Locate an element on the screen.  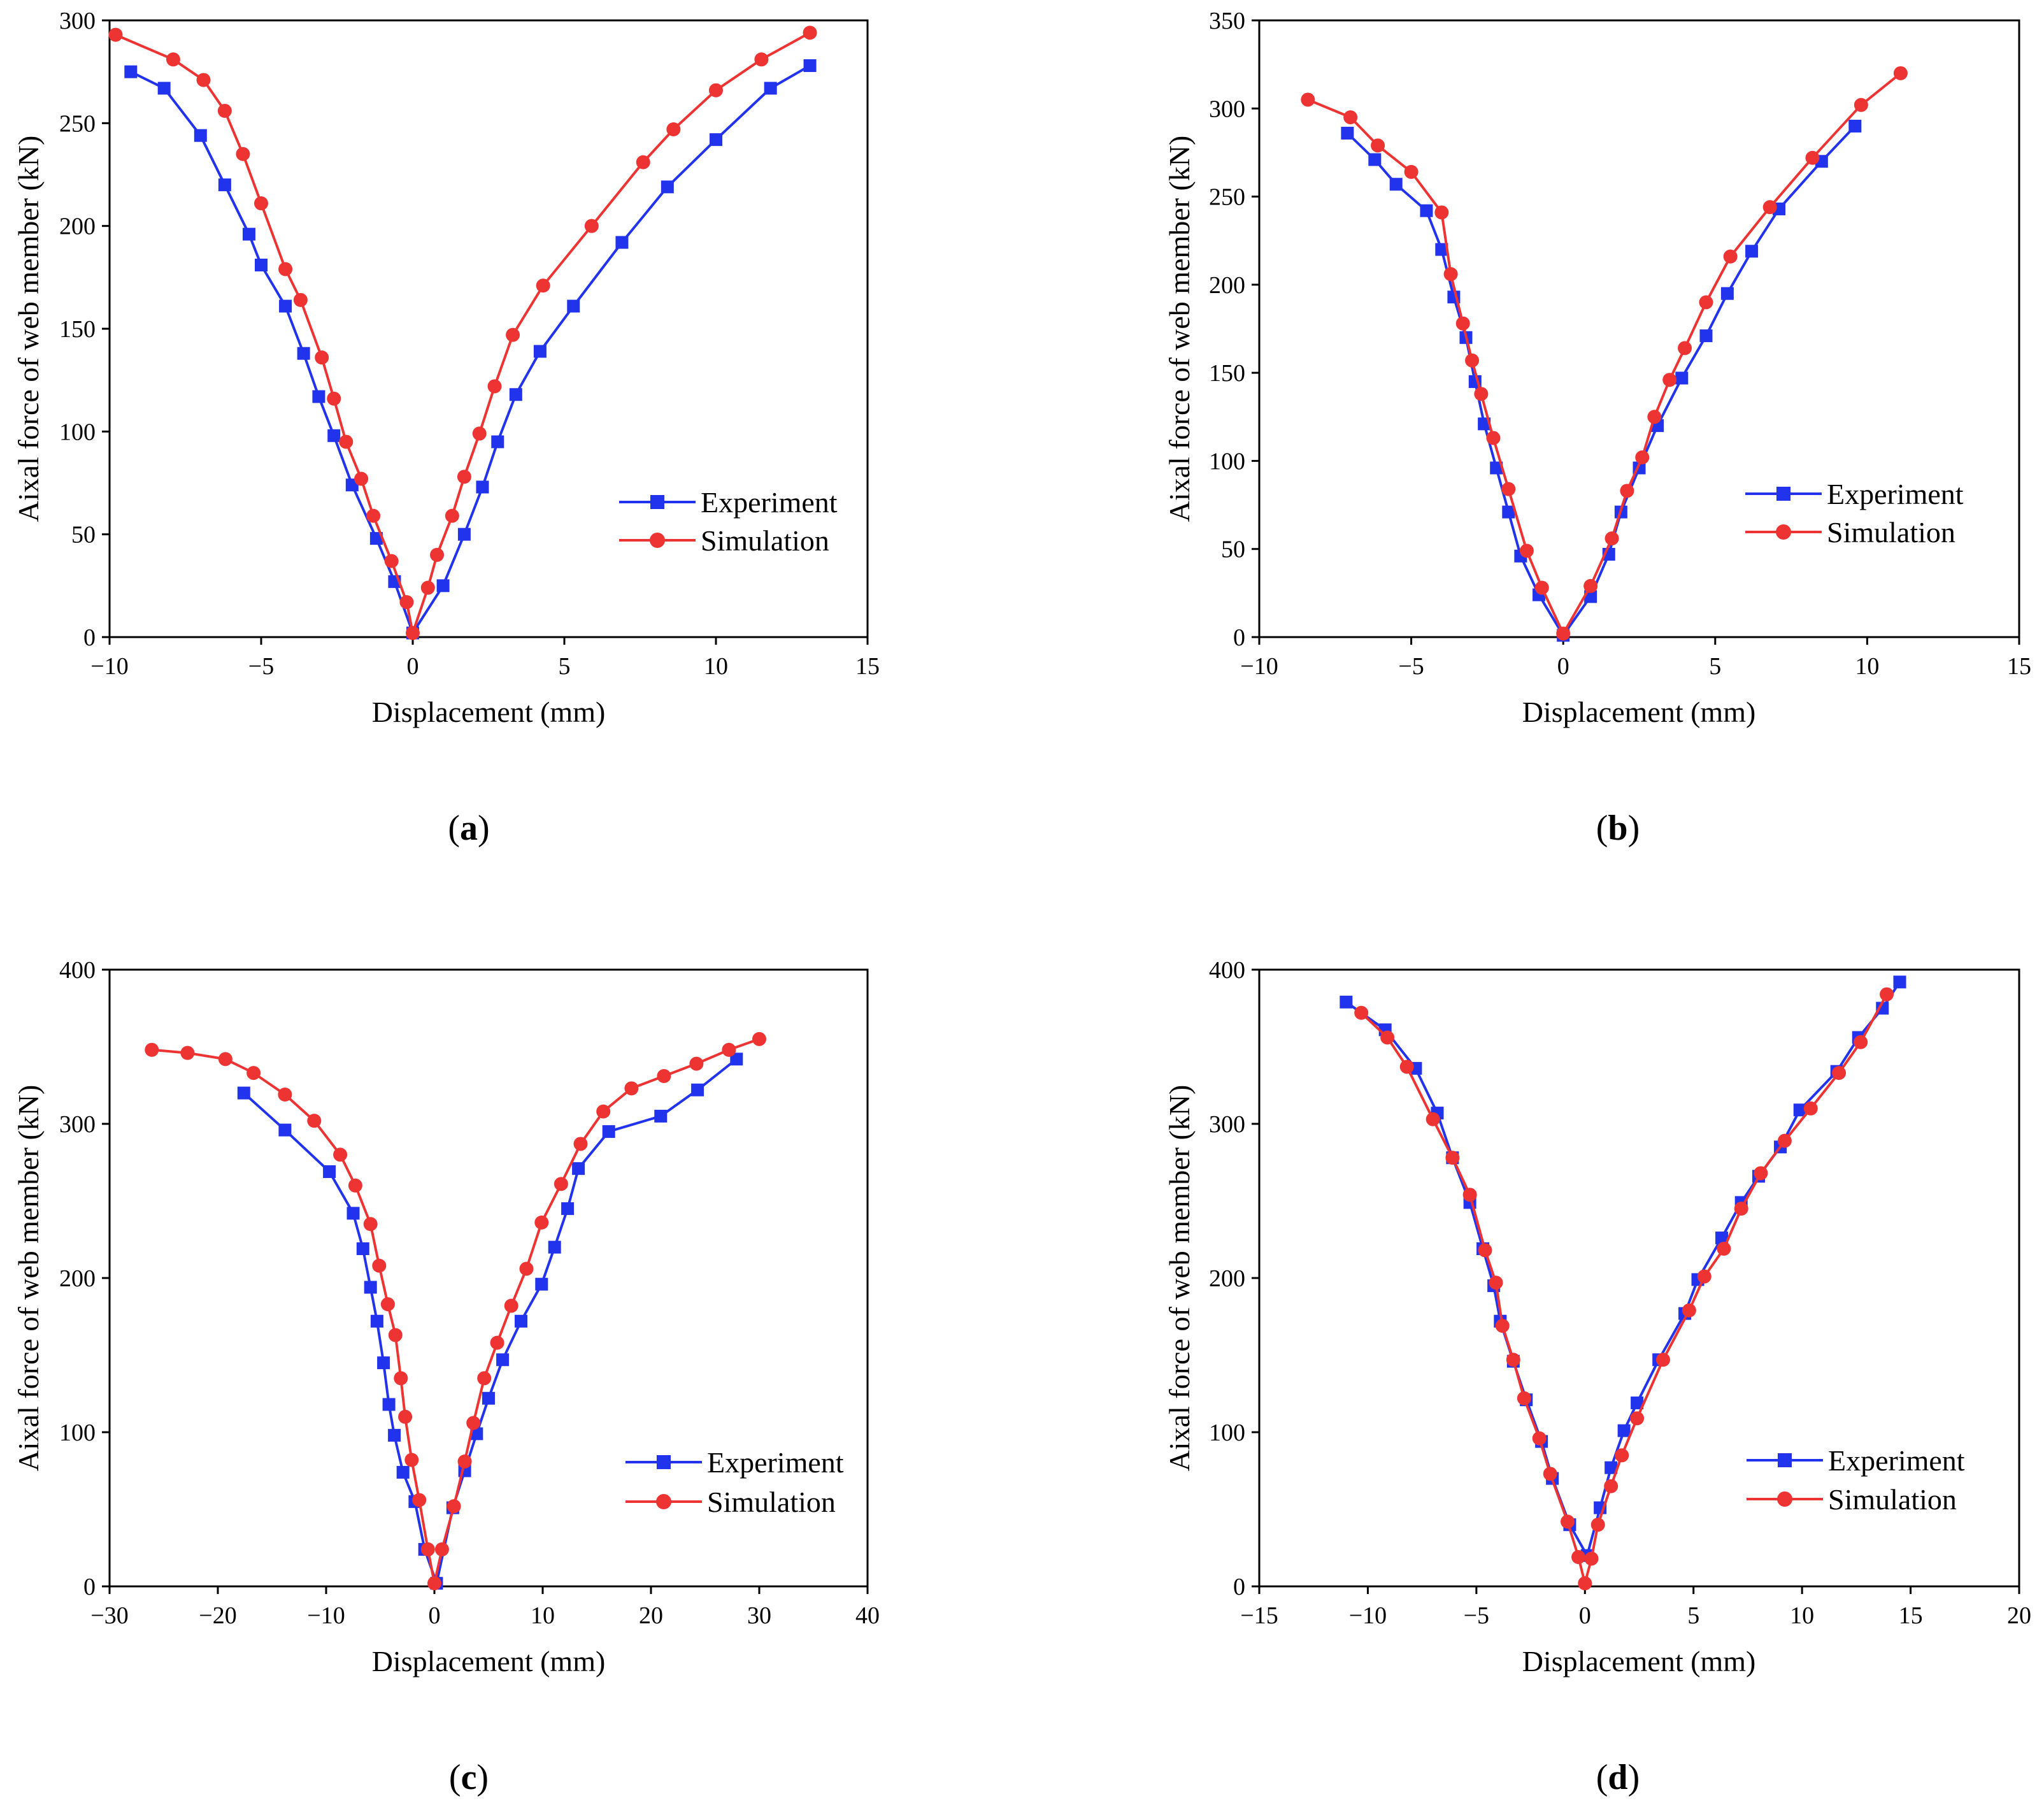
x-tick-label: −30 is located at coordinates (109, 1615).